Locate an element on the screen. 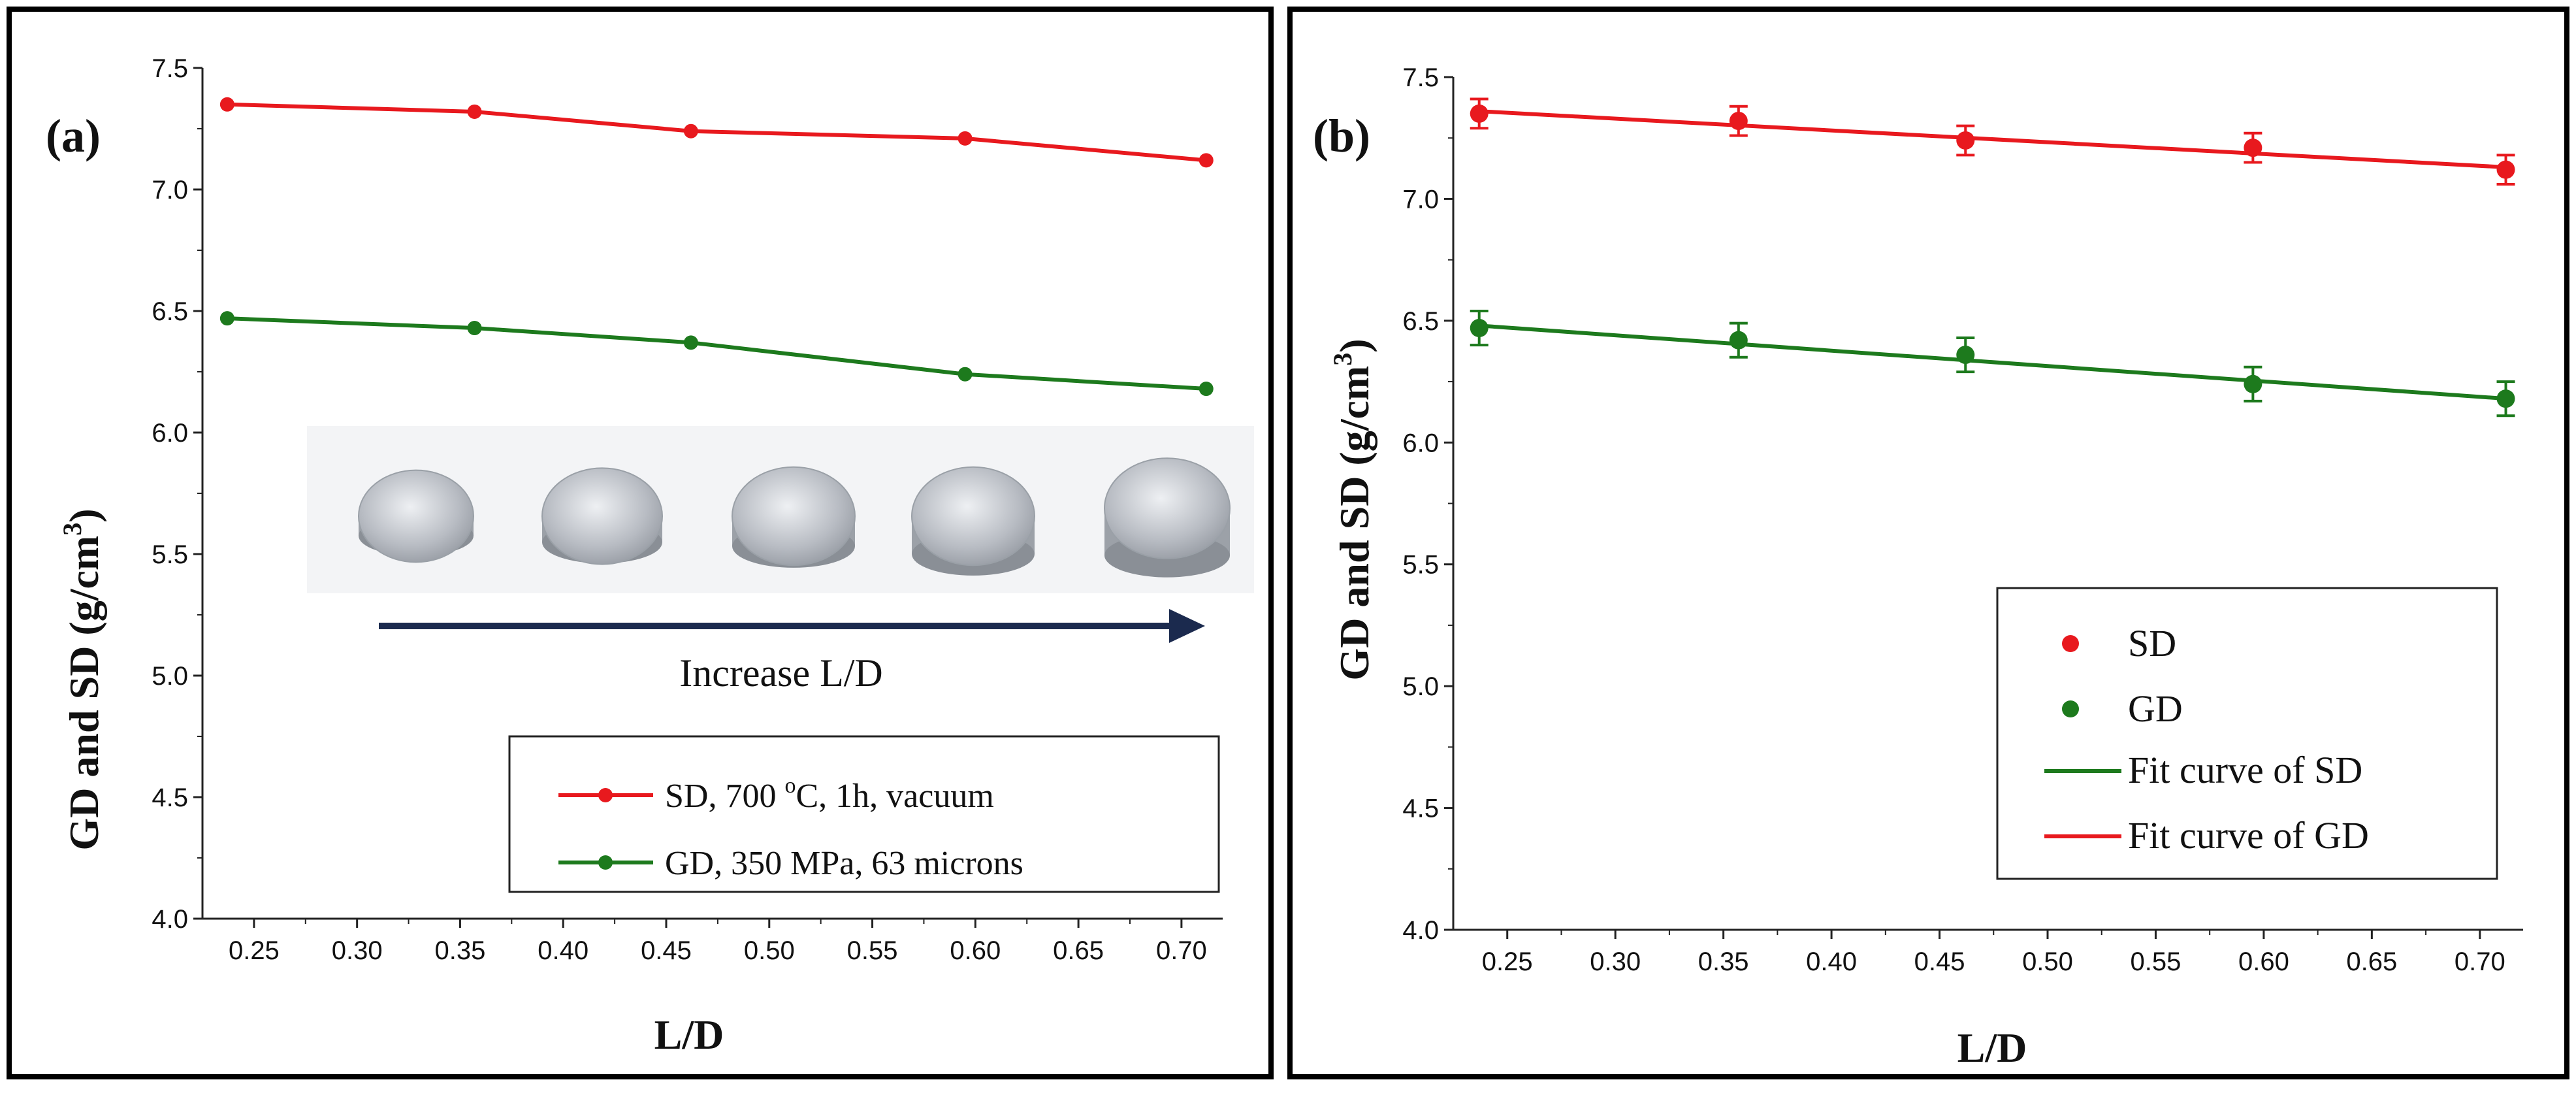 This screenshot has height=1116, width=2576. panel-b-ylabel-close: ) is located at coordinates (1354, 345).